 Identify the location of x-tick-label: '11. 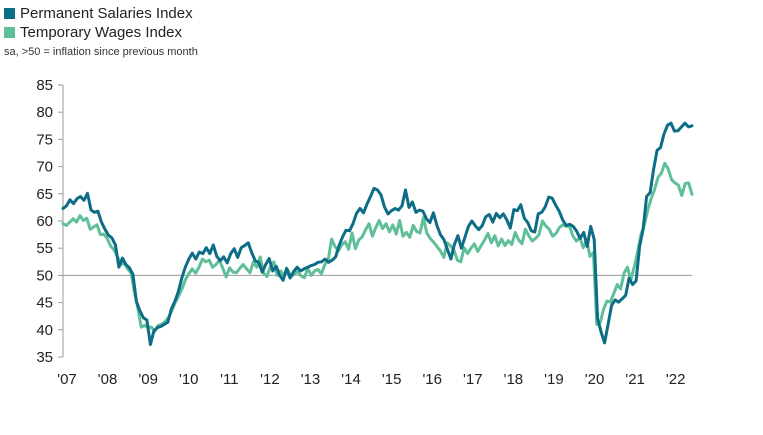
(229, 379).